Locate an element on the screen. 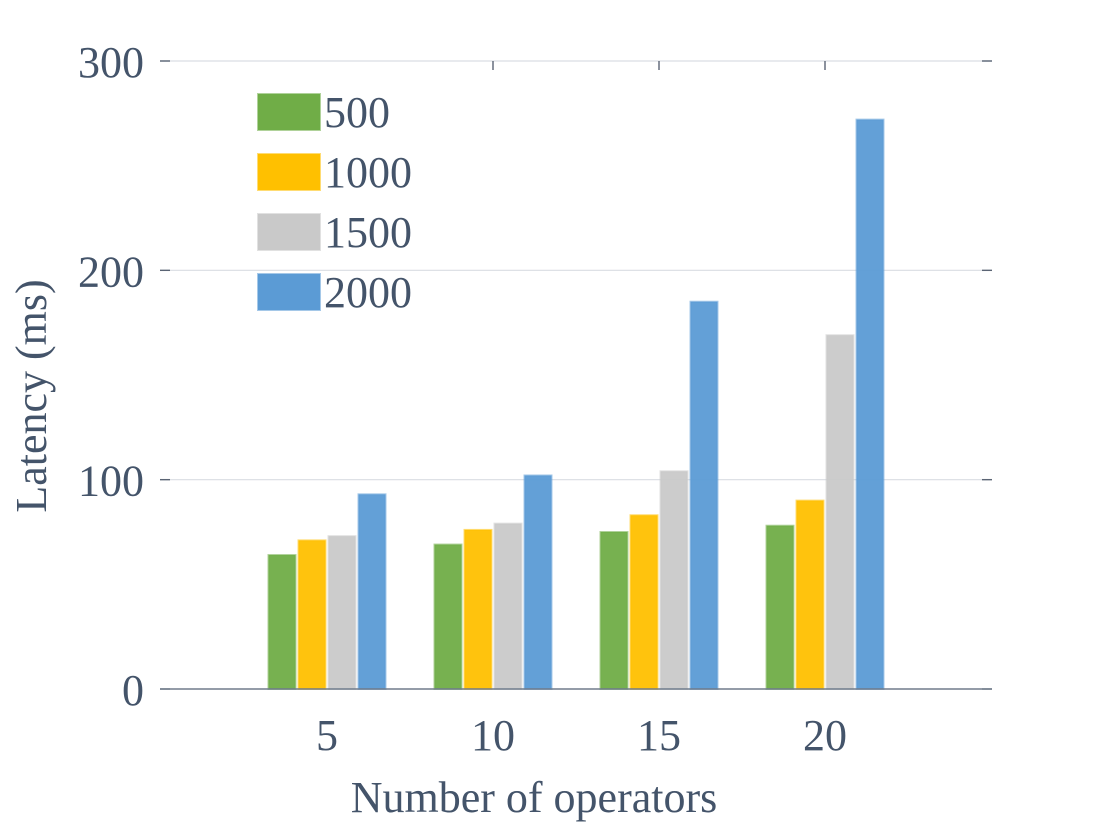 This screenshot has width=1096, height=822. legend-item-1500: 1500 is located at coordinates (334, 232).